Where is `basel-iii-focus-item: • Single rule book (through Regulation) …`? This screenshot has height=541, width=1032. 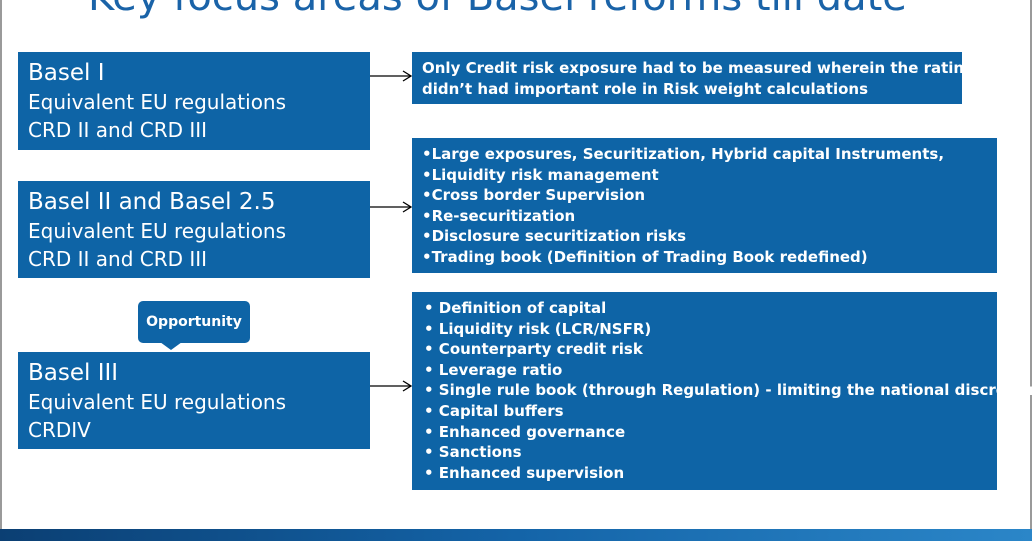
basel-iii-focus-item: • Single rule book (through Regulation) … is located at coordinates (728, 390).